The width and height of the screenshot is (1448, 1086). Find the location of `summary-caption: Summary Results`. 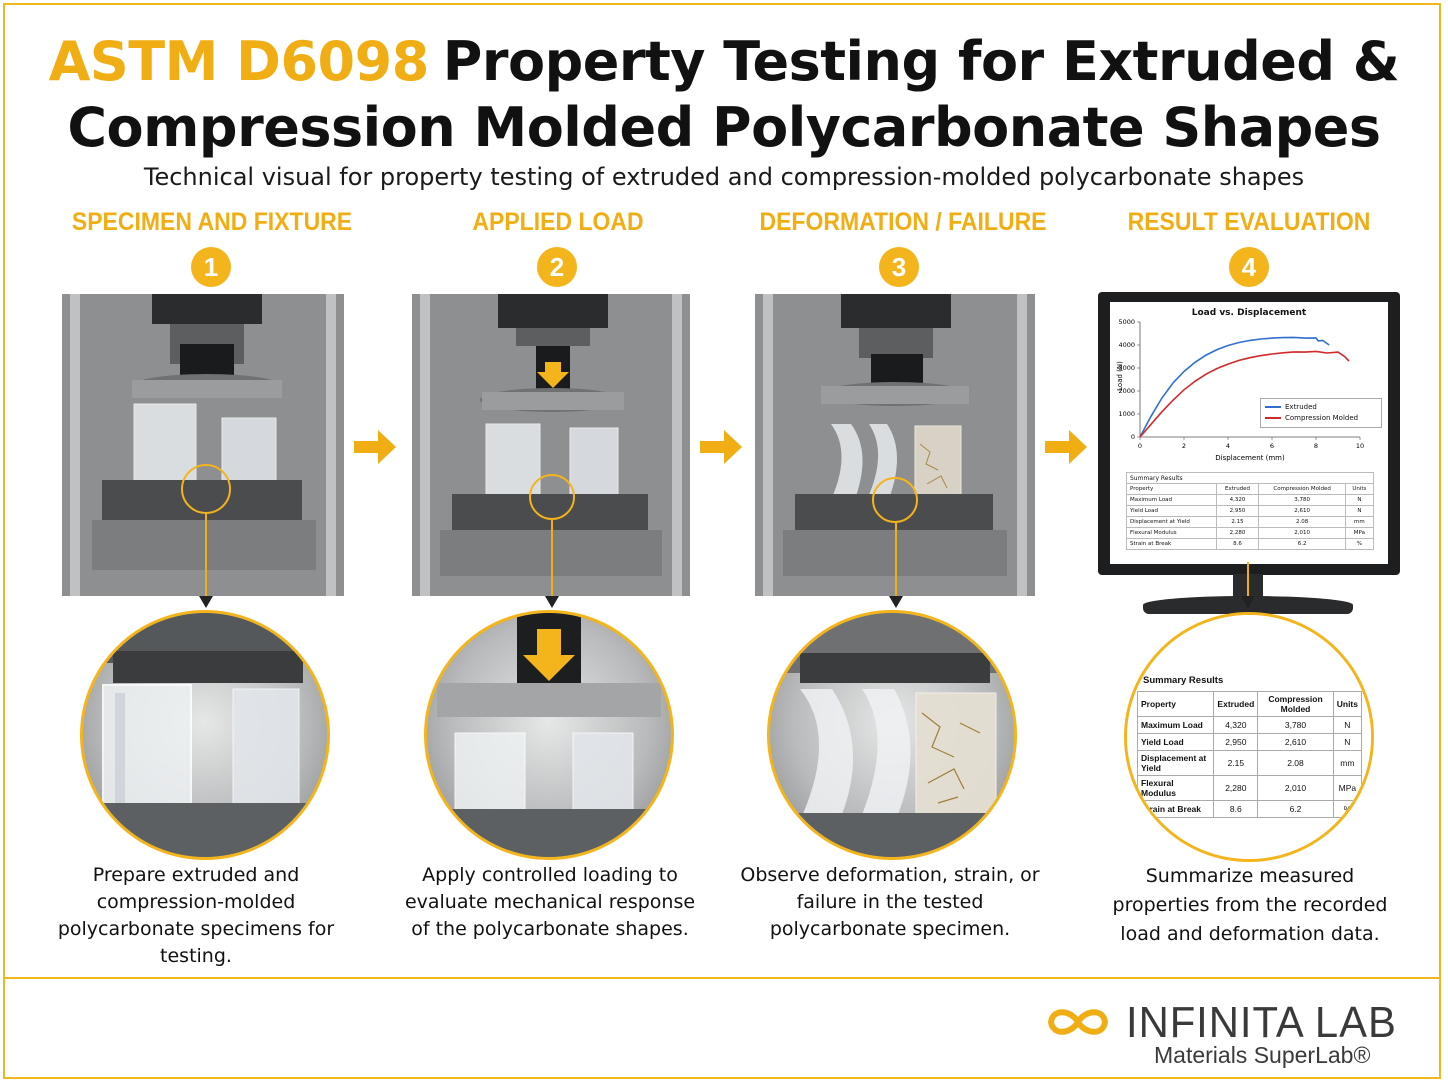

summary-caption: Summary Results is located at coordinates (1183, 680).